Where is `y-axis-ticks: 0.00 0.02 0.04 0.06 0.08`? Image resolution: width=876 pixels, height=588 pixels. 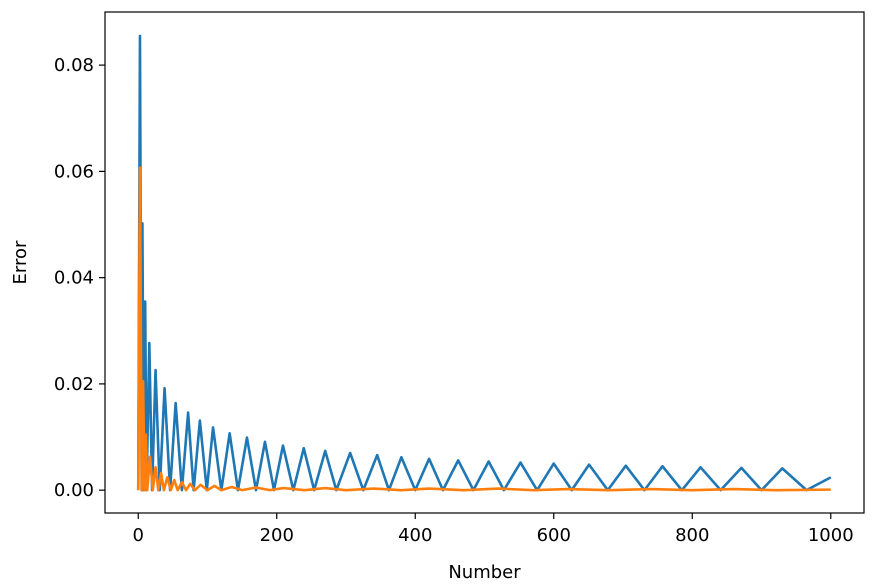 y-axis-ticks: 0.00 0.02 0.04 0.06 0.08 is located at coordinates (79, 278).